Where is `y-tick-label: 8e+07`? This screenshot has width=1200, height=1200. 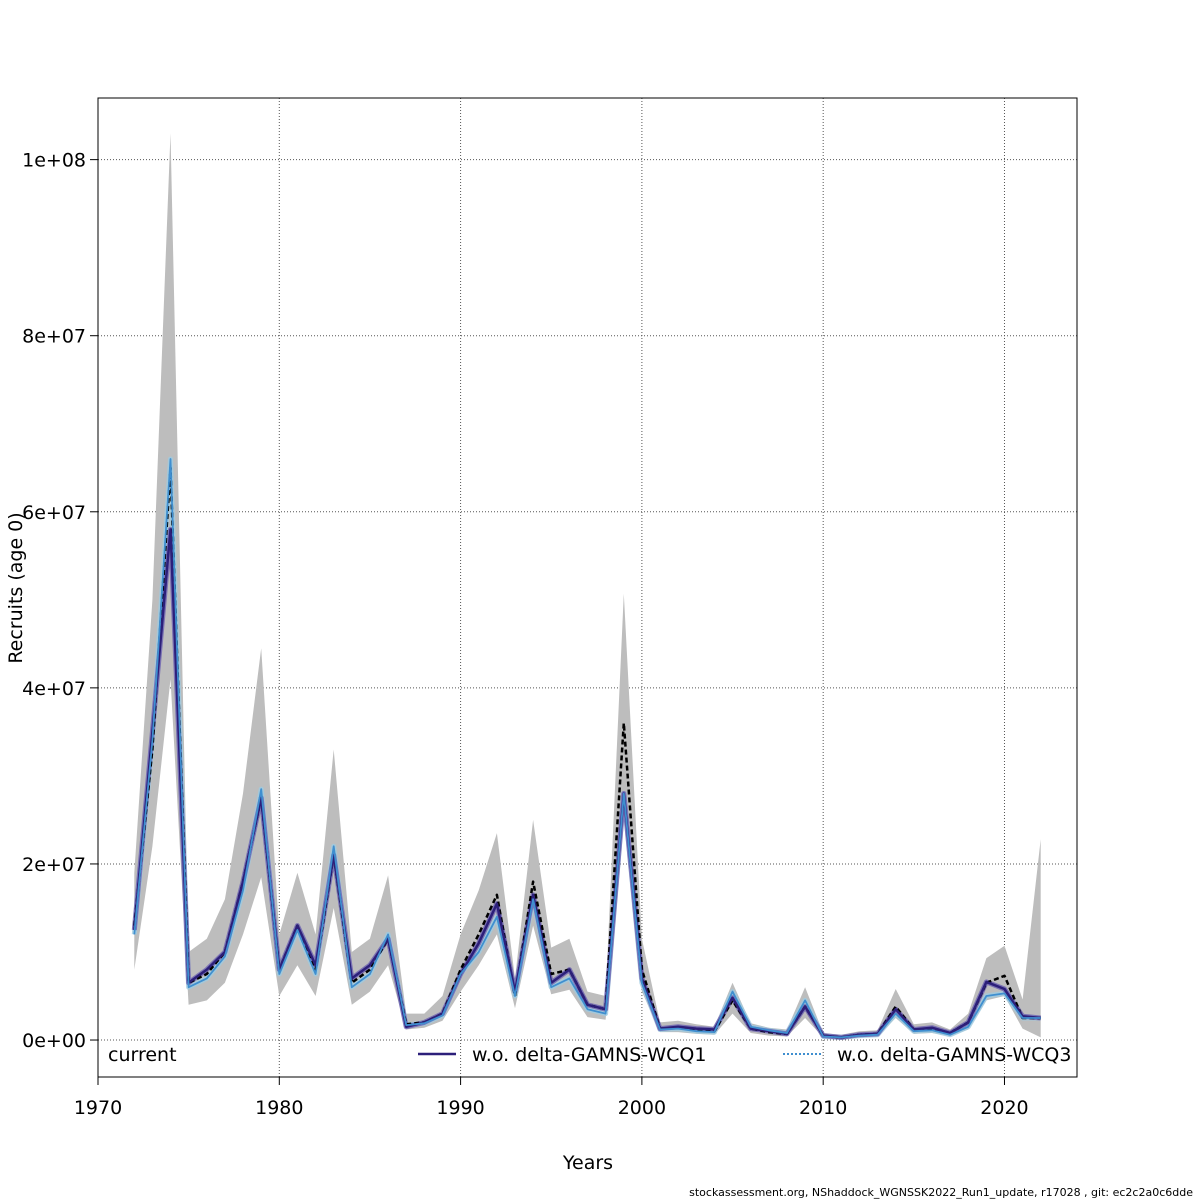
y-tick-label: 8e+07 is located at coordinates (54, 337).